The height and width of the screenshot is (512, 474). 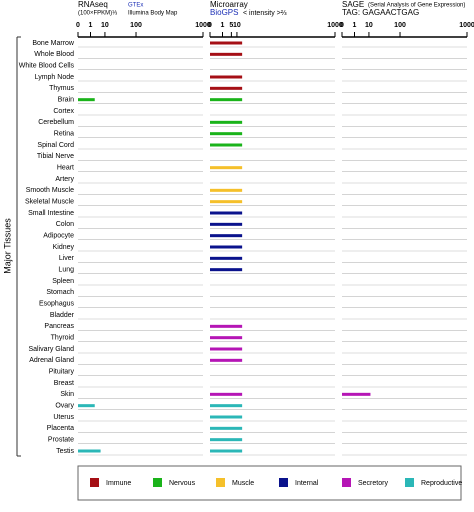 What do you see at coordinates (51, 213) in the screenshot?
I see `category-label: Small Intestine` at bounding box center [51, 213].